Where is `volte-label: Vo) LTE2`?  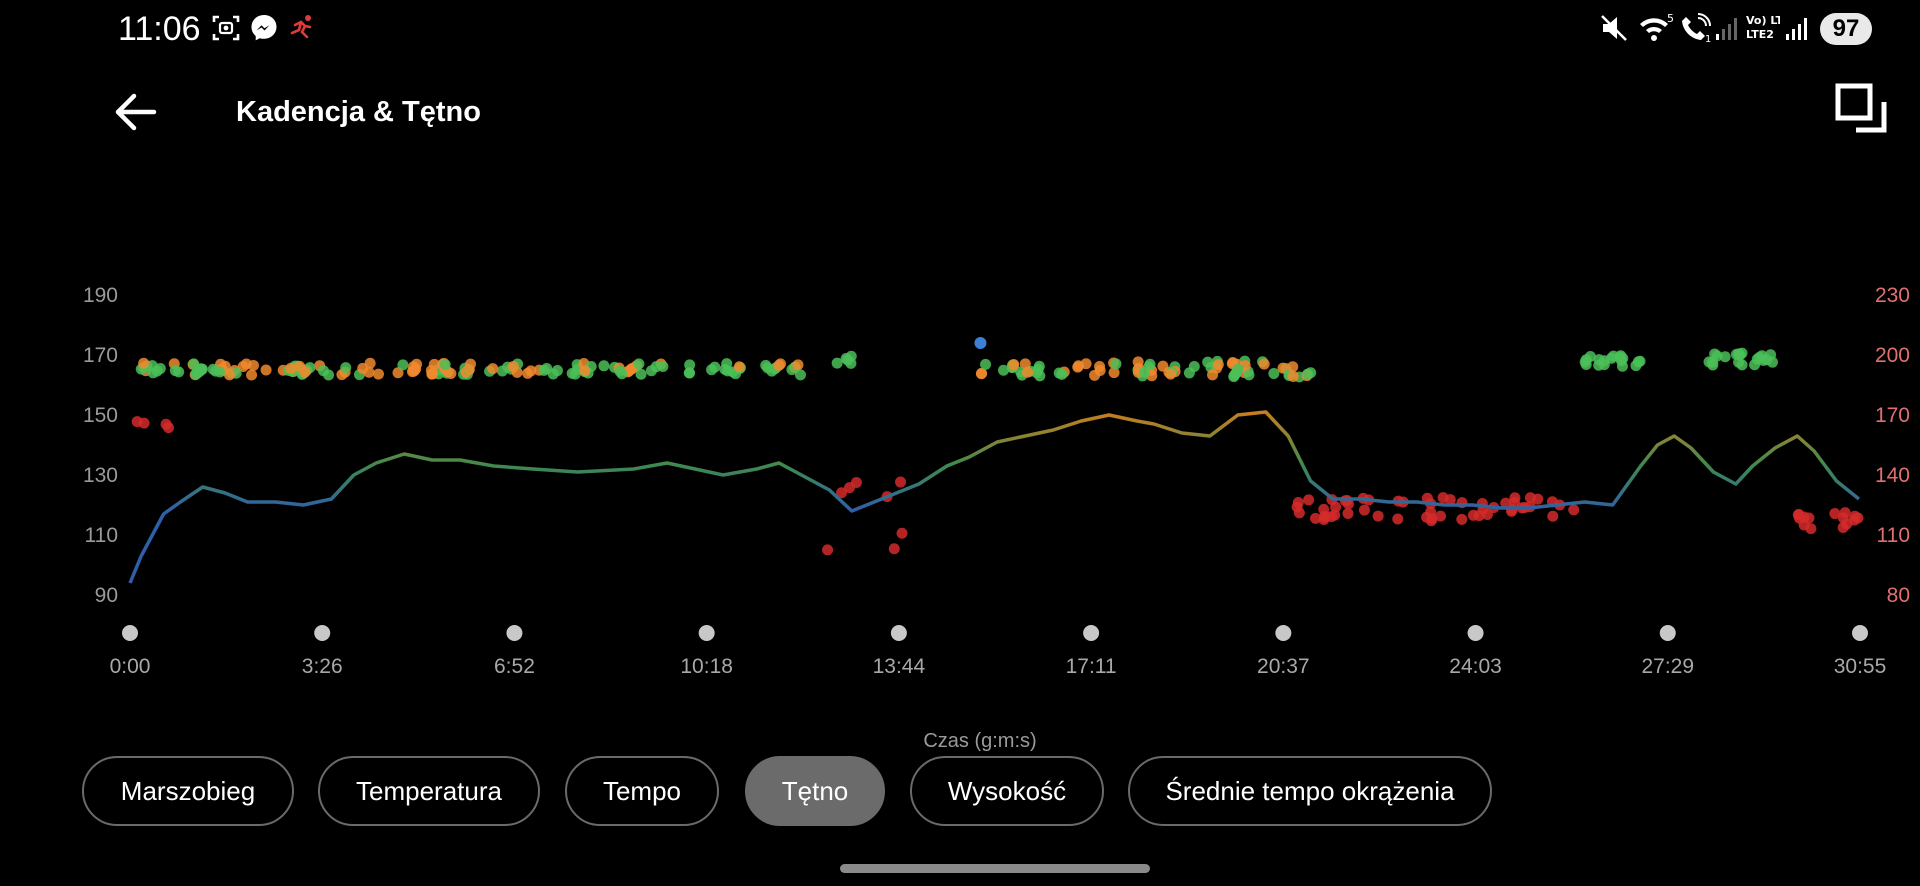 volte-label: Vo) LTE2 is located at coordinates (1763, 20).